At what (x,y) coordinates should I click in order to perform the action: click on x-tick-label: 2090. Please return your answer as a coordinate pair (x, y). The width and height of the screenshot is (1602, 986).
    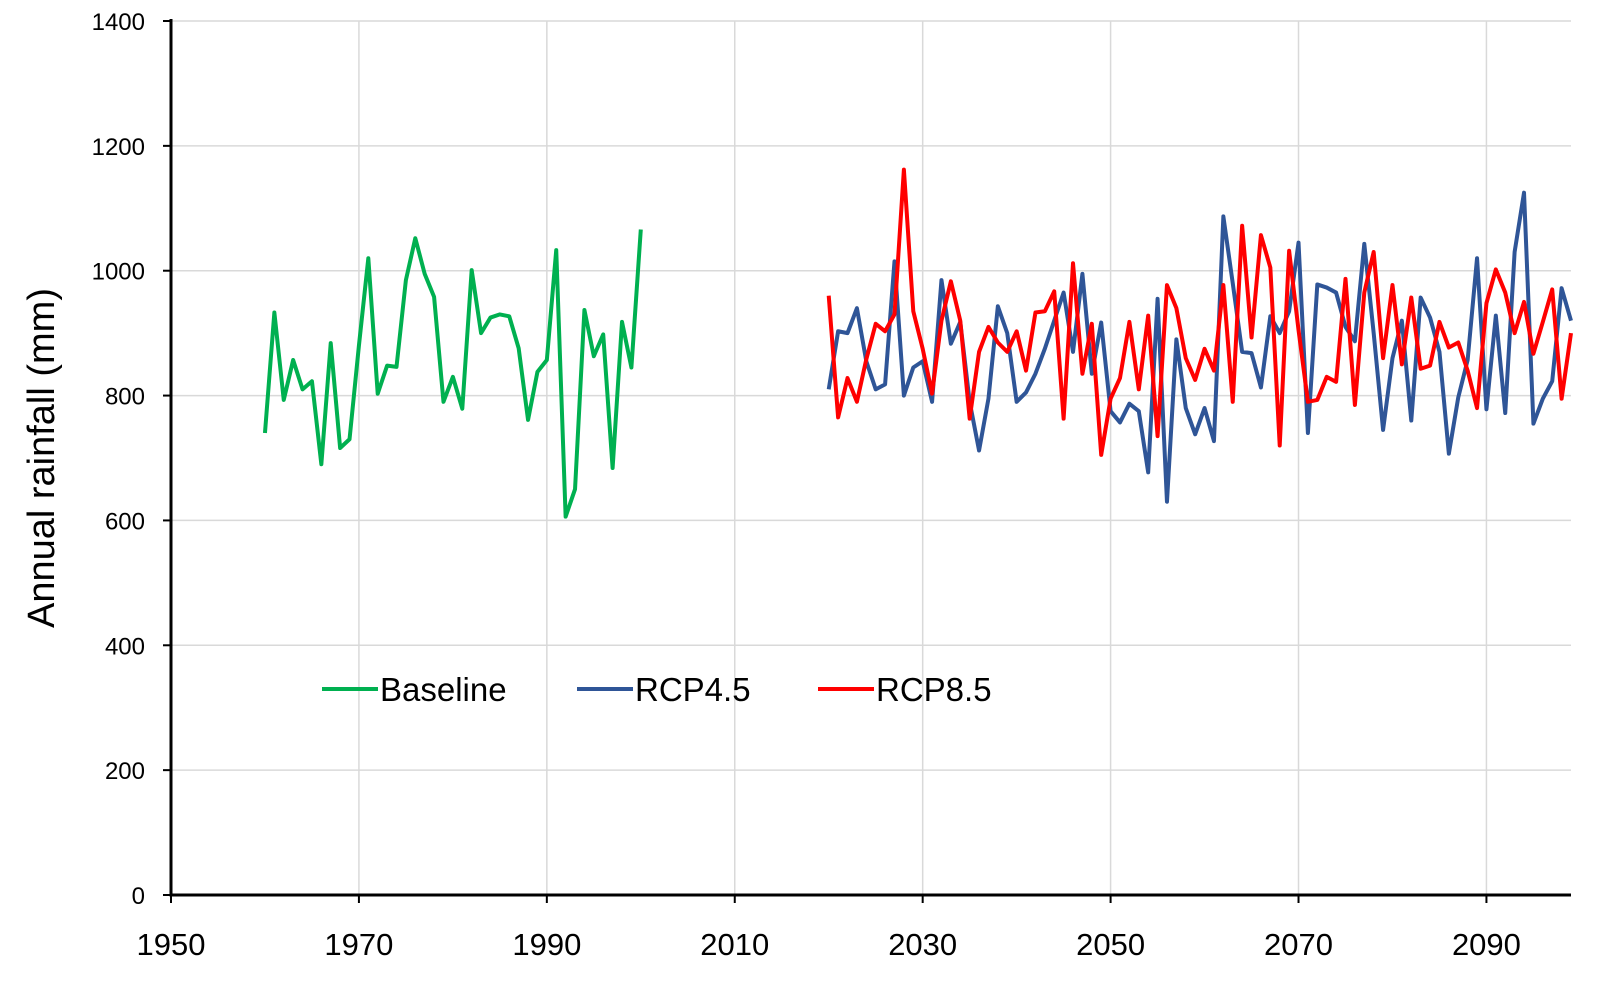
    Looking at the image, I should click on (1486, 944).